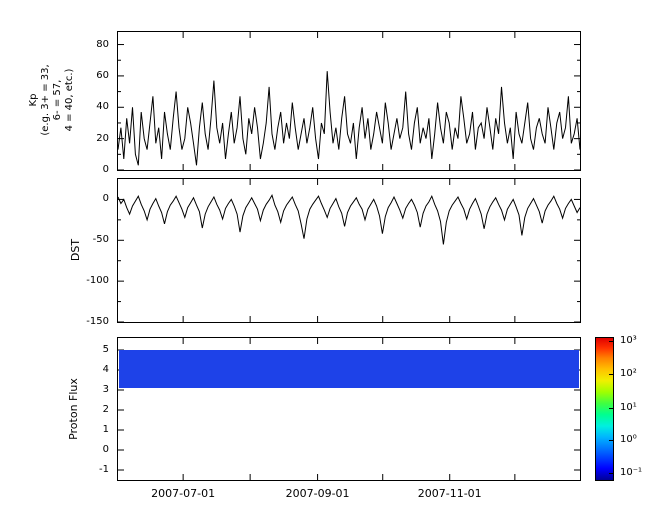  Describe the element at coordinates (97, 321) in the screenshot. I see `y-tick-label: -150` at that location.